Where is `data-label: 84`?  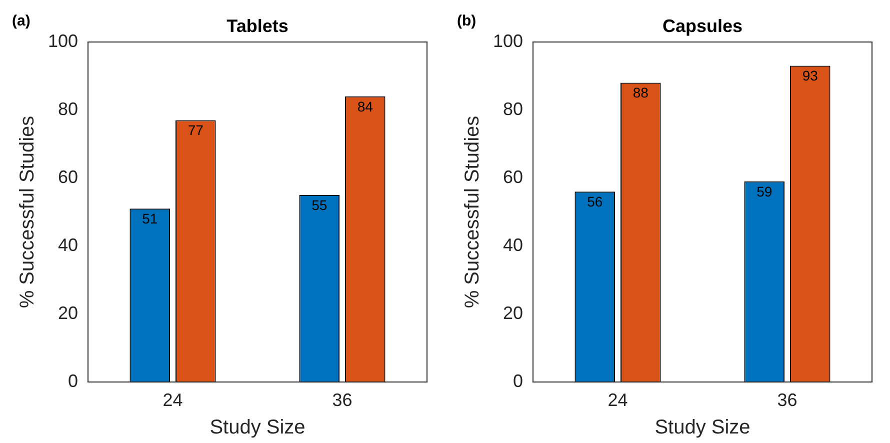 data-label: 84 is located at coordinates (365, 106).